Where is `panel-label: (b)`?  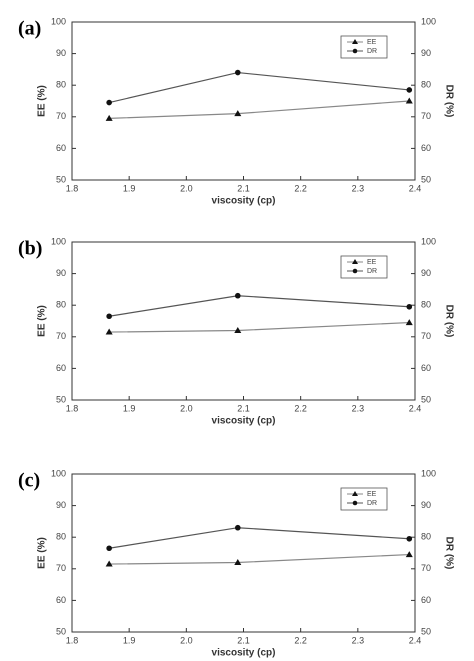 panel-label: (b) is located at coordinates (30, 249).